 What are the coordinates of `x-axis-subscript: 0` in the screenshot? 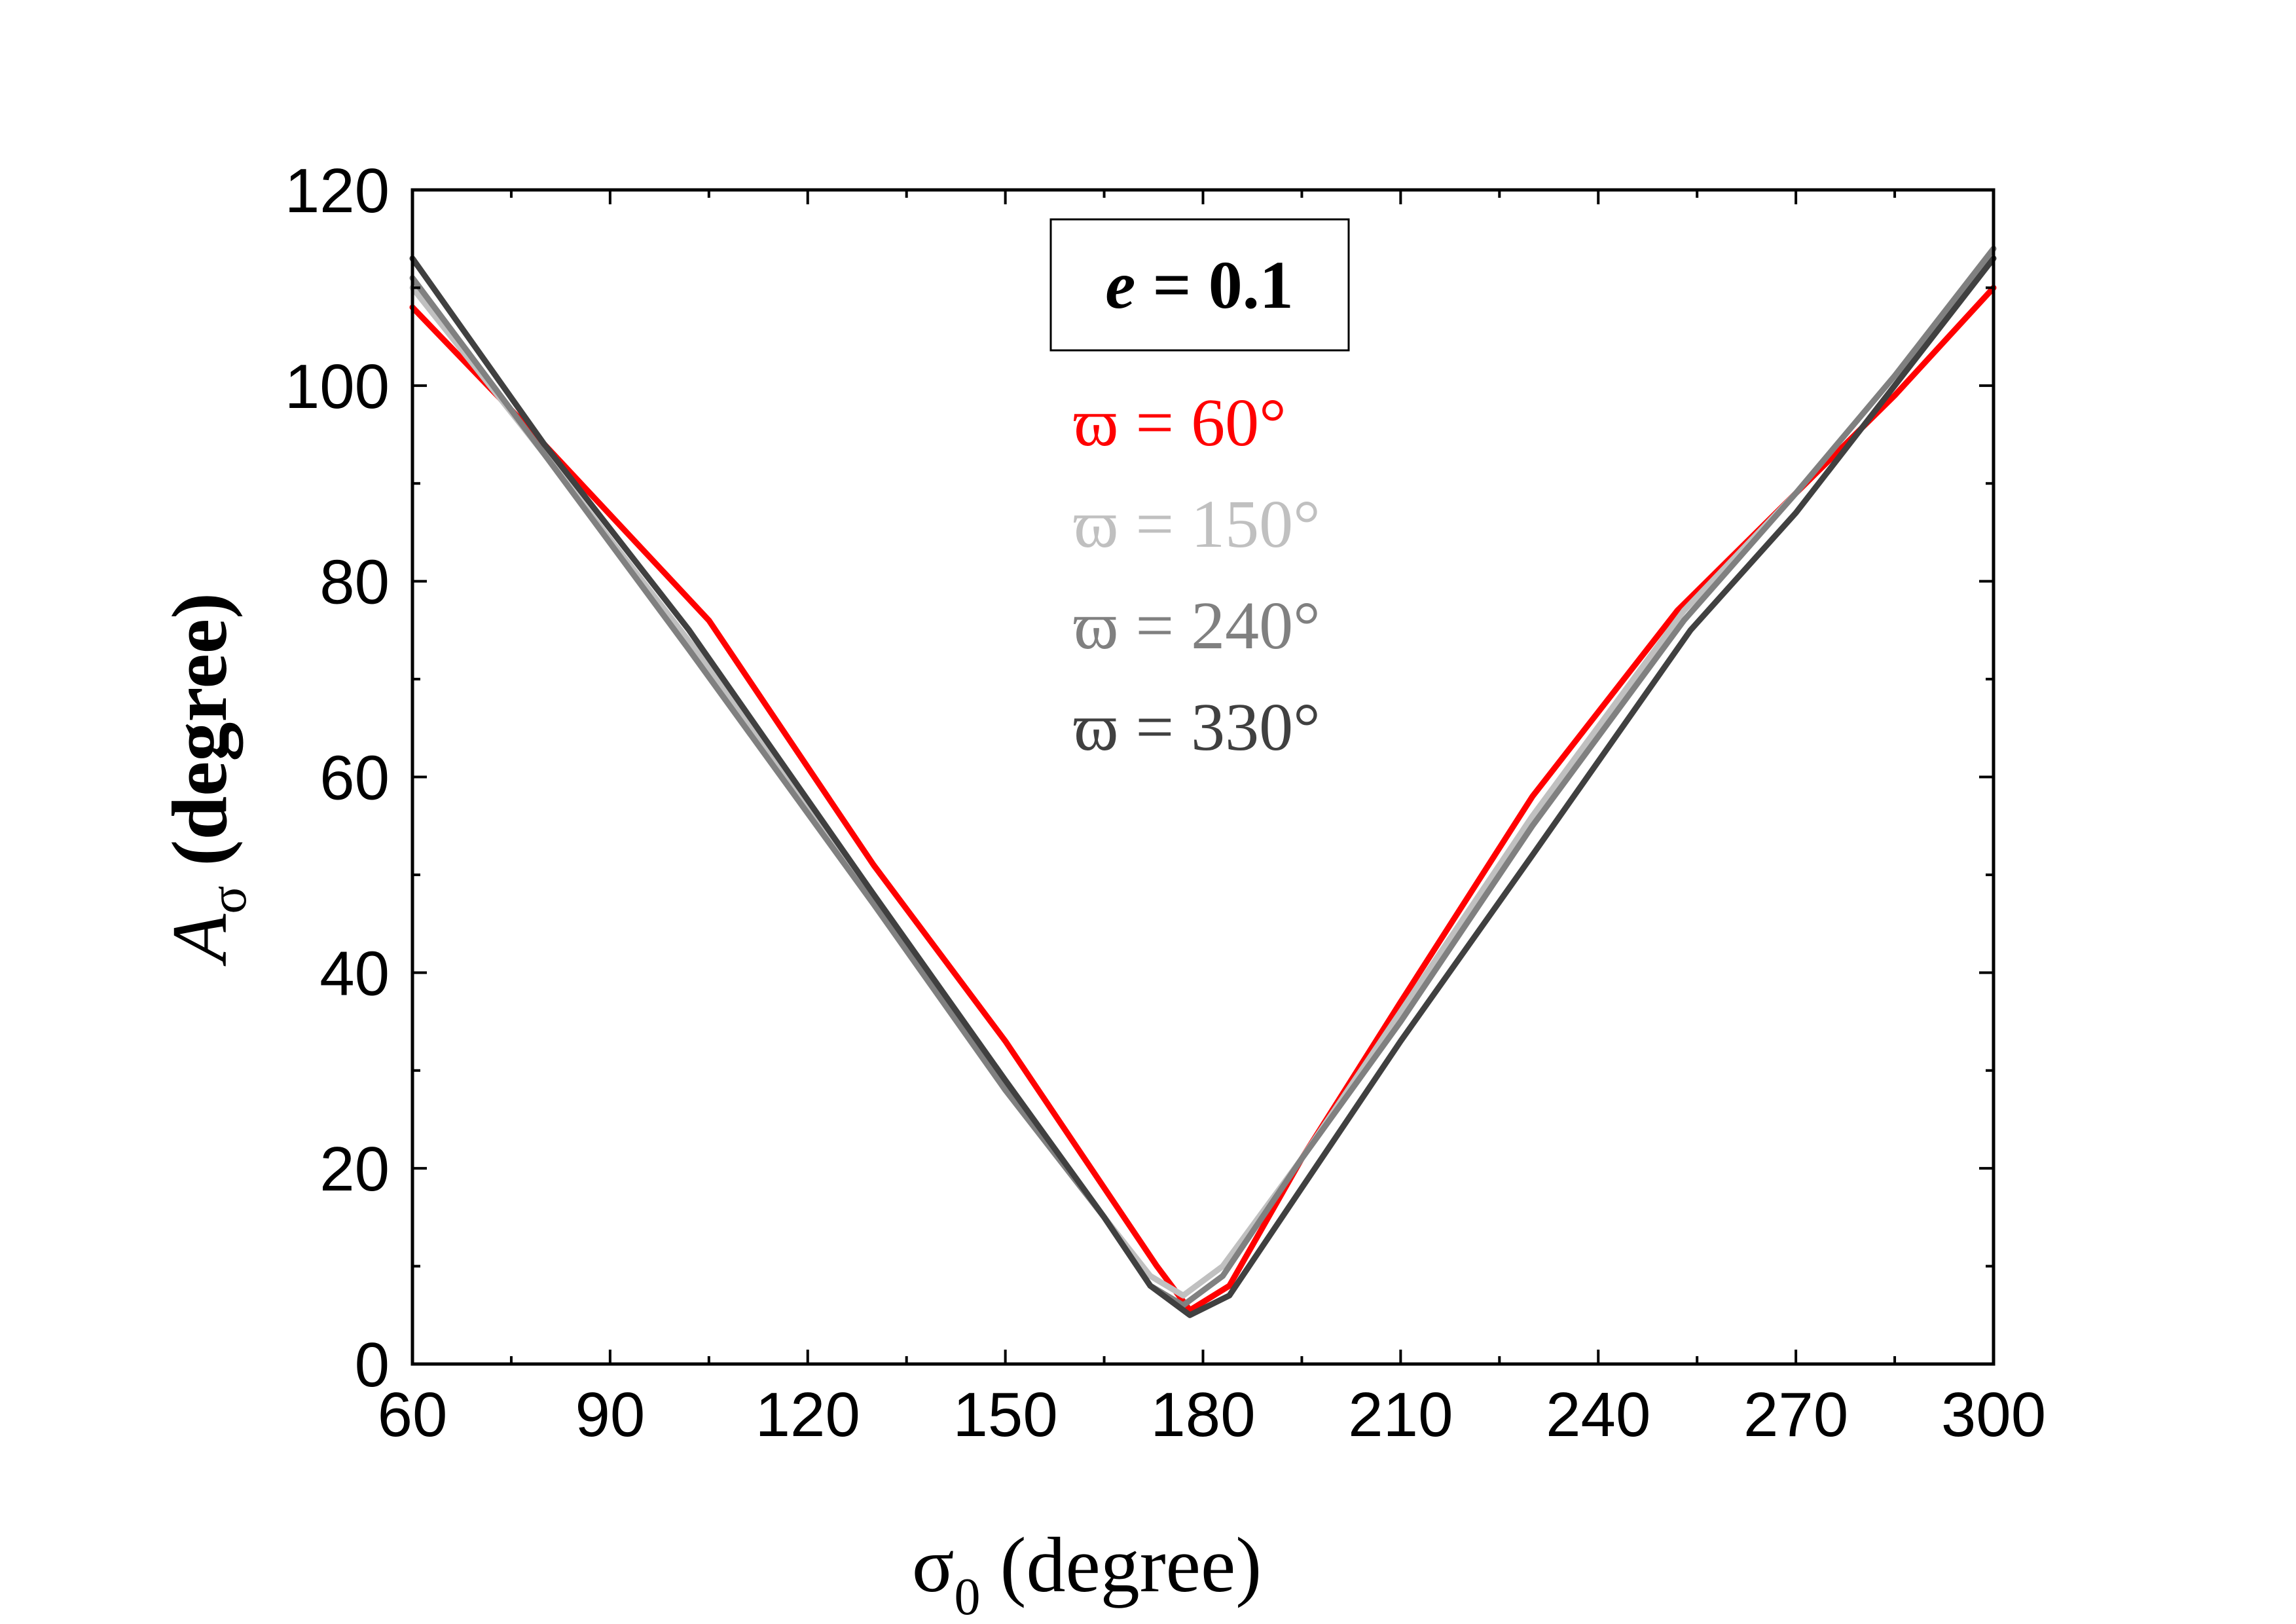 It's located at (968, 1596).